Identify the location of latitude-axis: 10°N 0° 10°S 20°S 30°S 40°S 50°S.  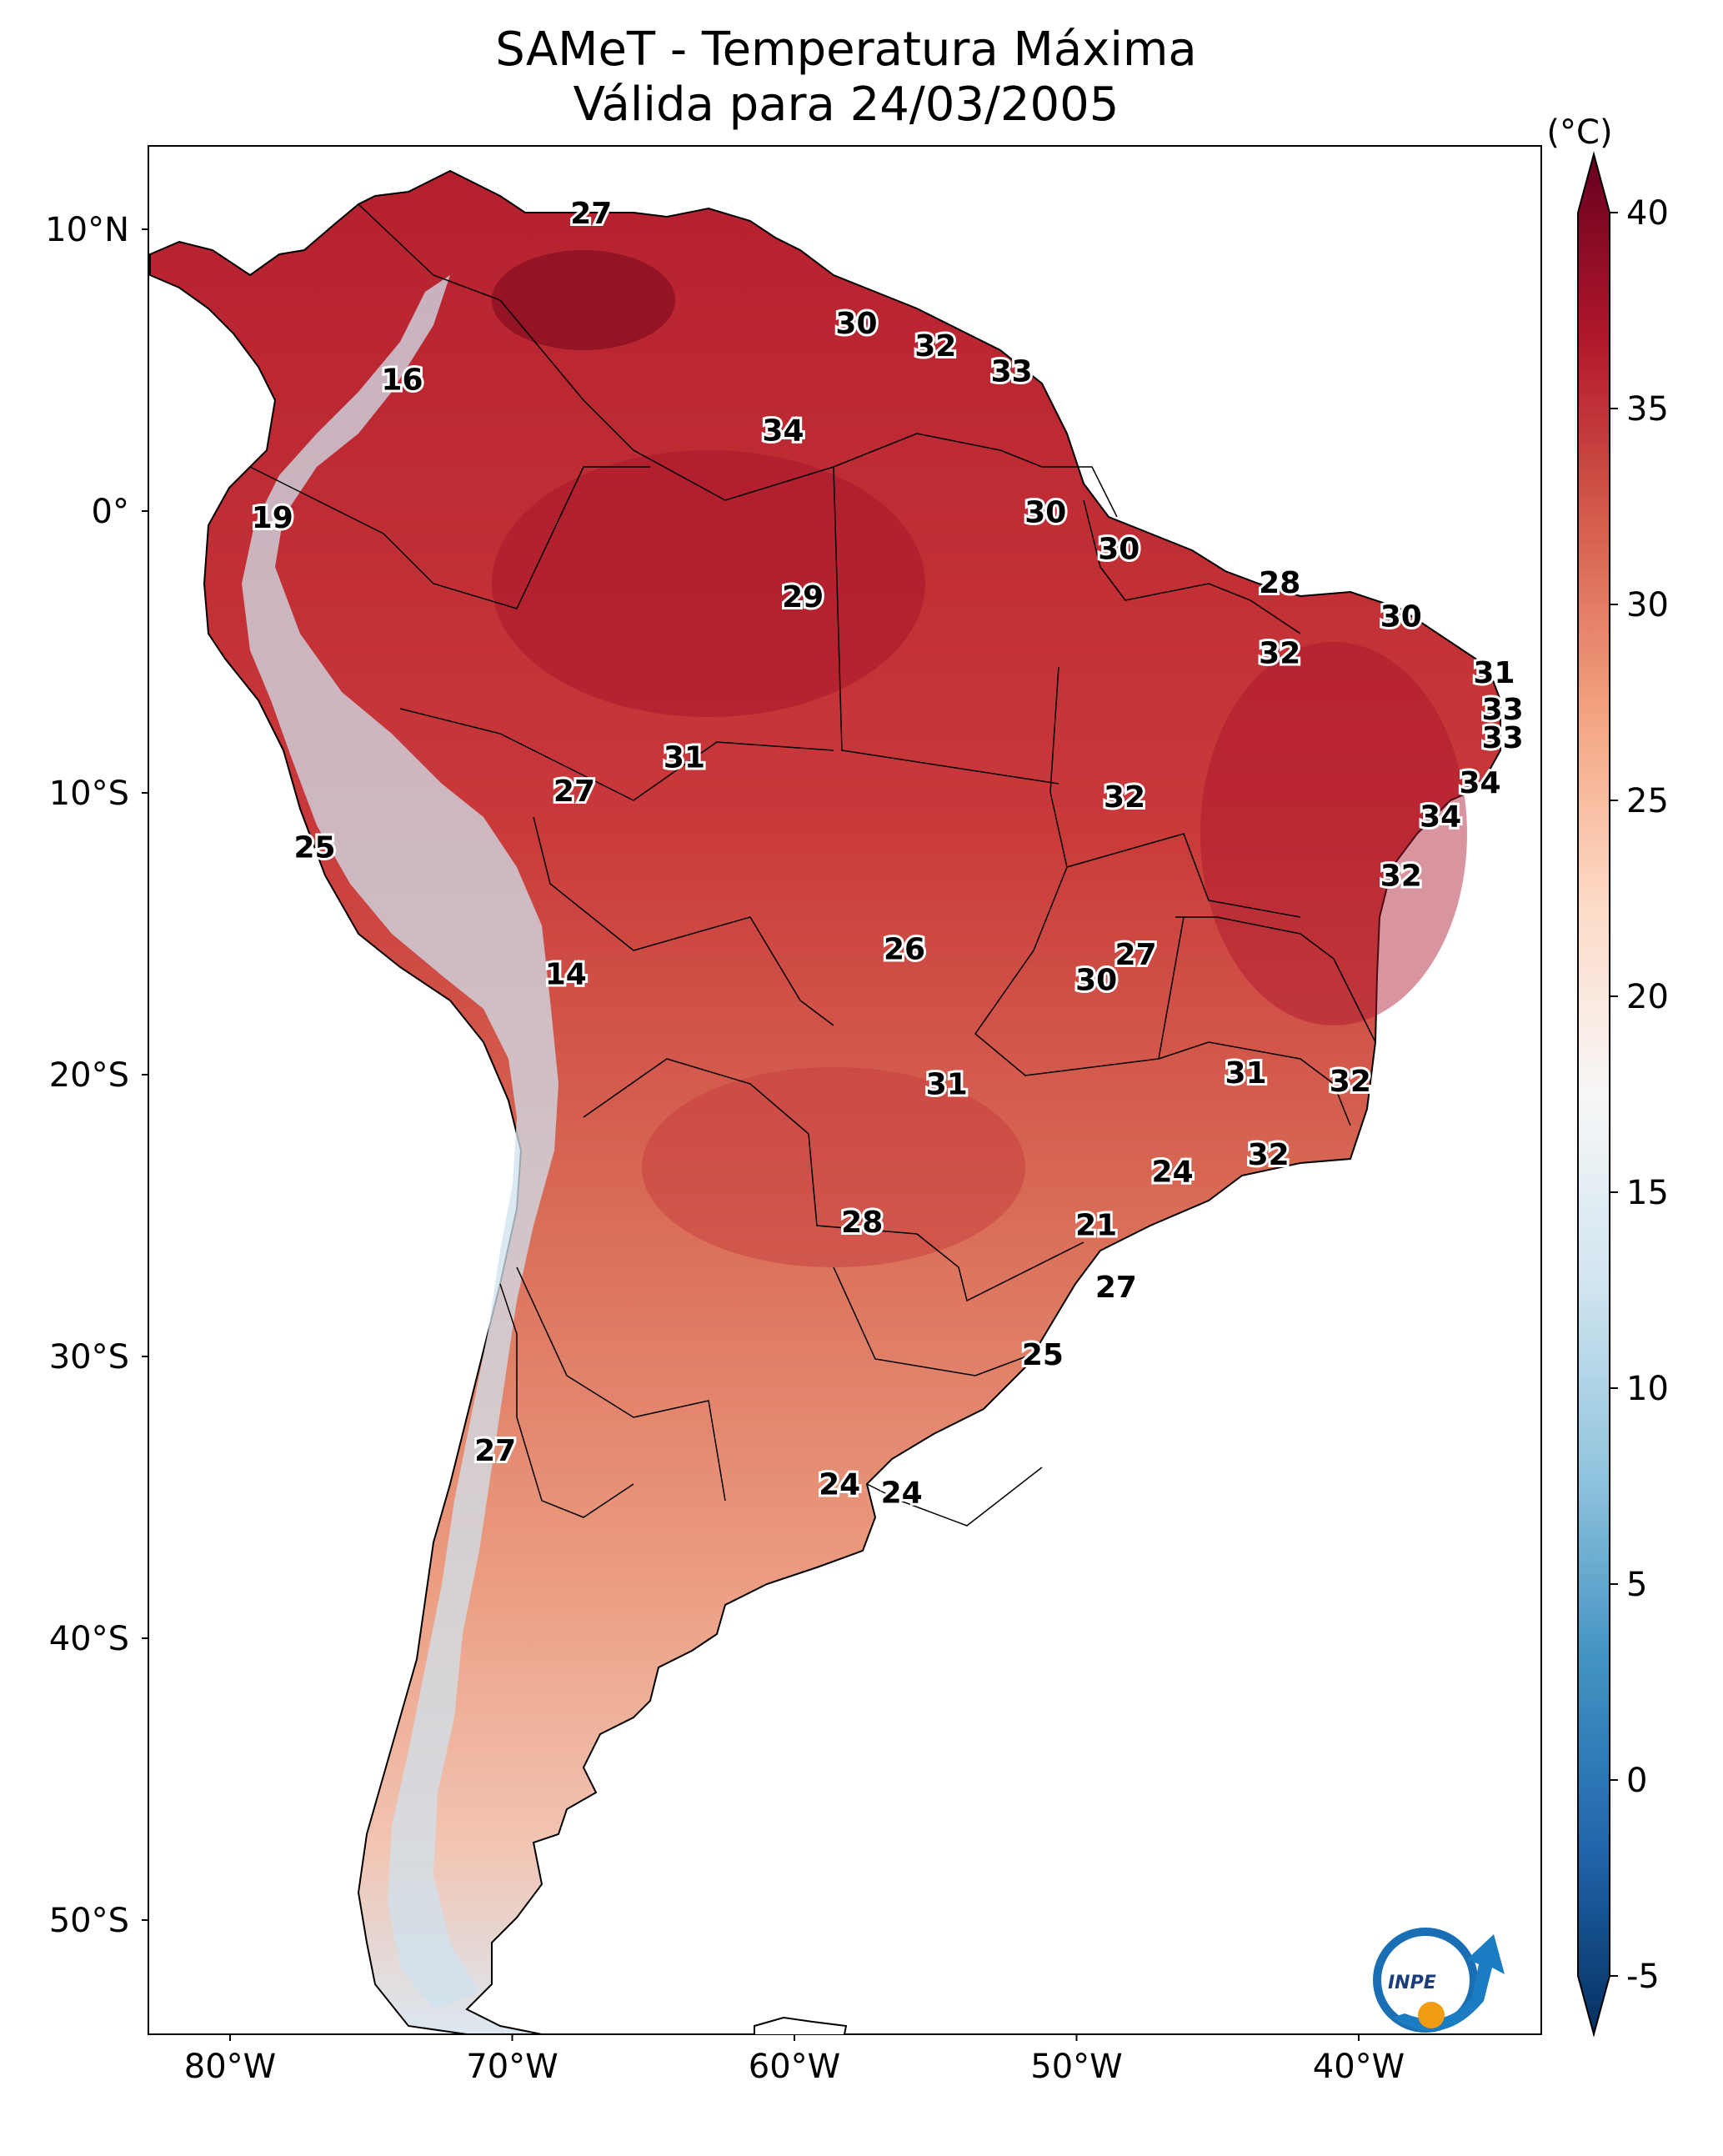
(96, 1075).